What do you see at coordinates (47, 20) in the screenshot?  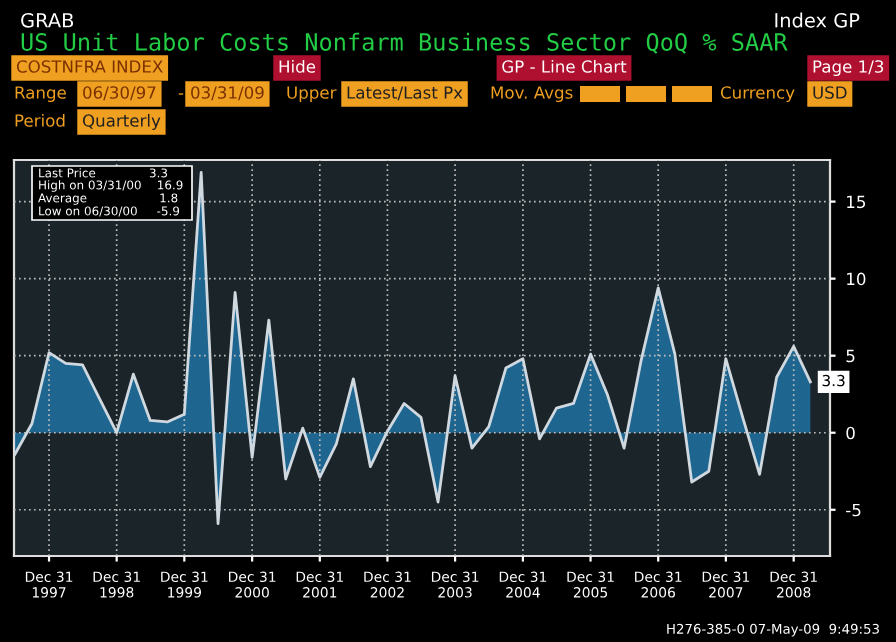 I see `text: GRAB` at bounding box center [47, 20].